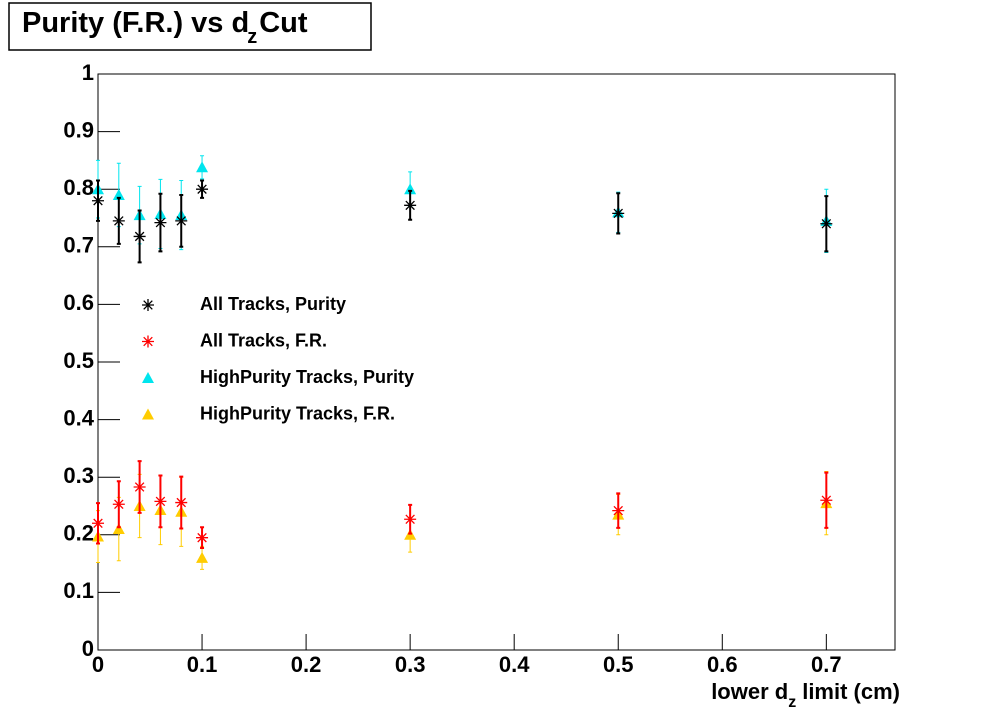 This screenshot has width=996, height=722. What do you see at coordinates (851, 691) in the screenshot?
I see `xlabel-suffix: limit (cm)` at bounding box center [851, 691].